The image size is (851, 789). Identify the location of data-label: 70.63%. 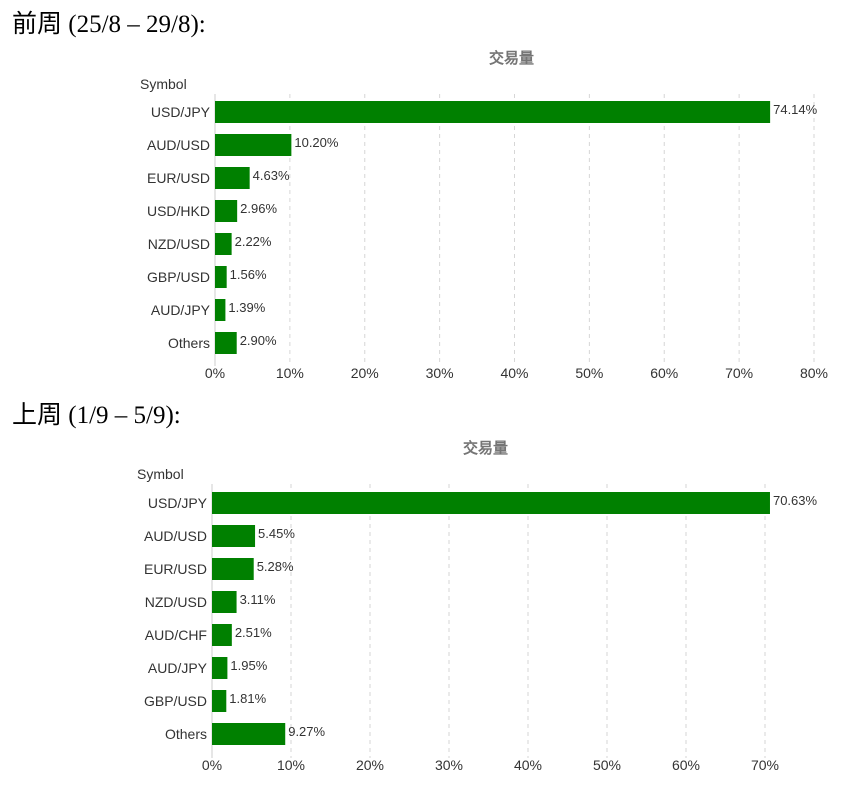
(795, 500).